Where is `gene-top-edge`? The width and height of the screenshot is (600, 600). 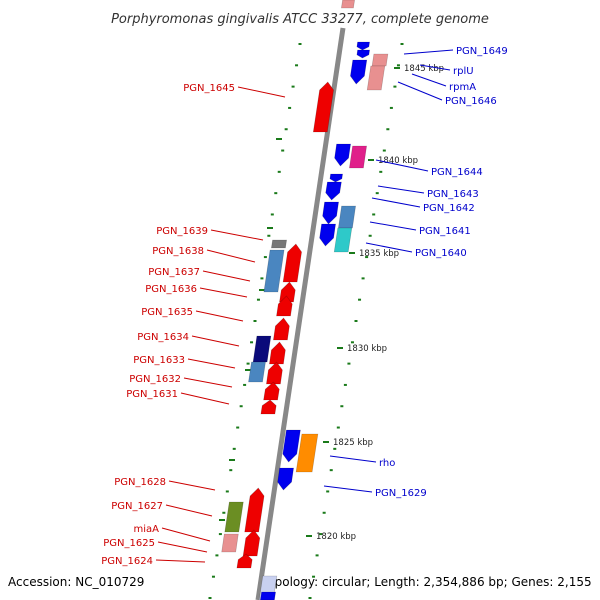
gene-top-edge is located at coordinates (348, 4).